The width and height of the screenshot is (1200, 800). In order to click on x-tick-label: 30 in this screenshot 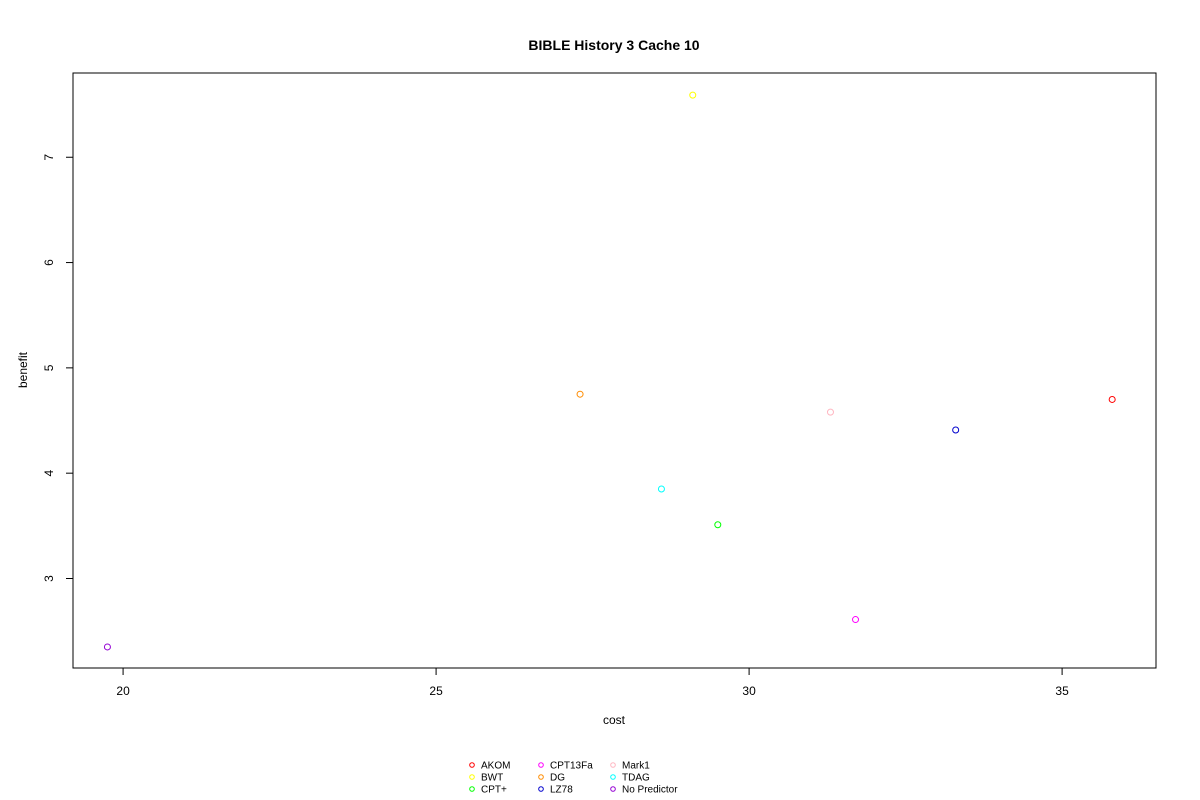, I will do `click(749, 691)`.